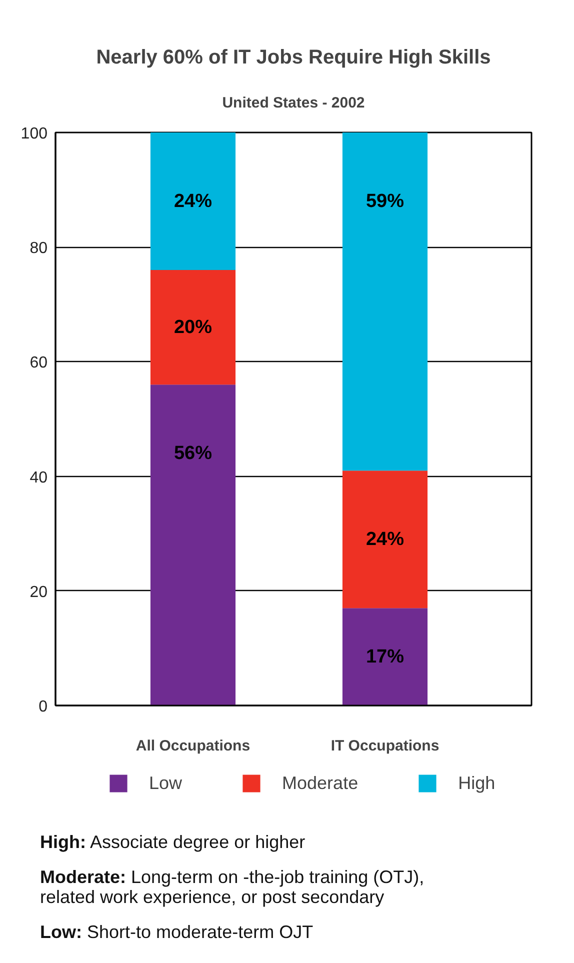 The width and height of the screenshot is (574, 963). Describe the element at coordinates (385, 201) in the screenshot. I see `data-label: 59%` at that location.